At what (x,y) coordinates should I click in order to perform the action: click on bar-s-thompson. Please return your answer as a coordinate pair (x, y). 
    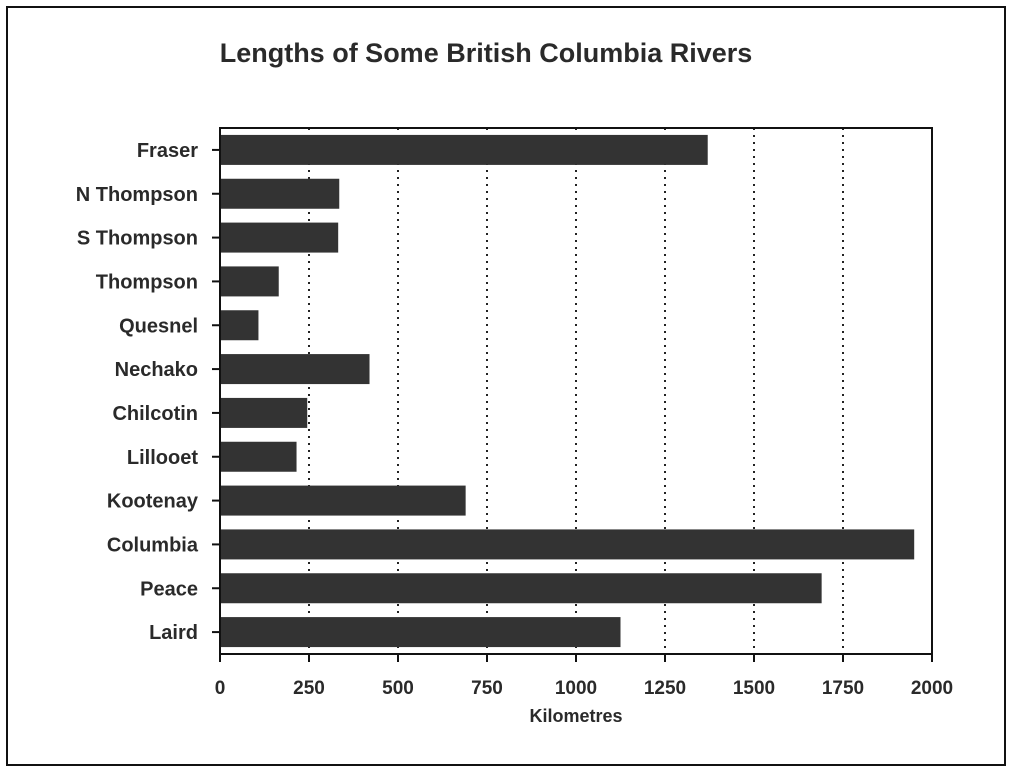
    Looking at the image, I should click on (279, 237).